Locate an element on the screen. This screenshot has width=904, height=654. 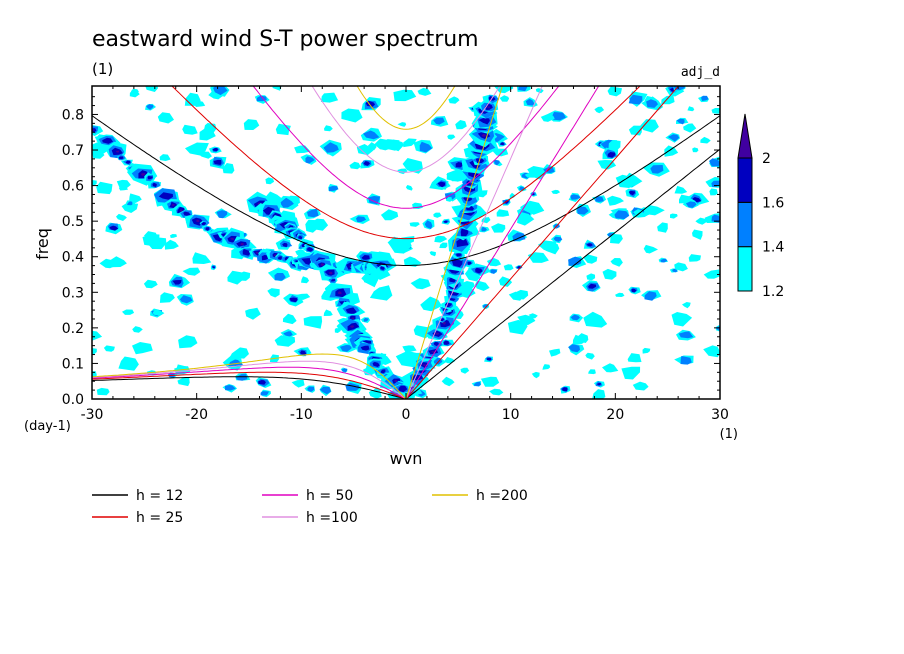
y-tick-label: 0.0 is located at coordinates (73, 400).